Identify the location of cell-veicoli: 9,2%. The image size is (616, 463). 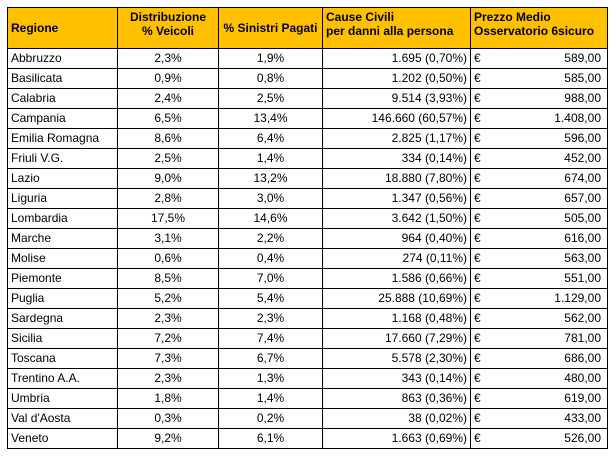
(168, 438).